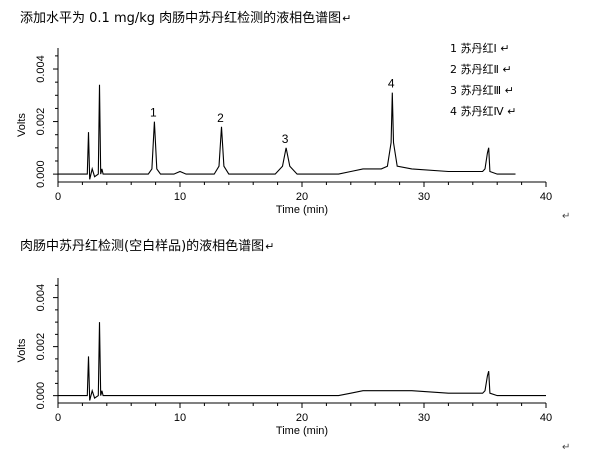 This screenshot has height=458, width=590. I want to click on peak-label: 3, so click(285, 139).